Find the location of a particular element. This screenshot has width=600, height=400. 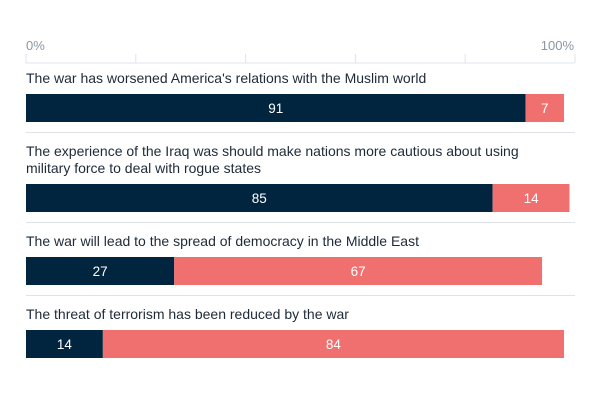

data-label: 67 is located at coordinates (358, 271).